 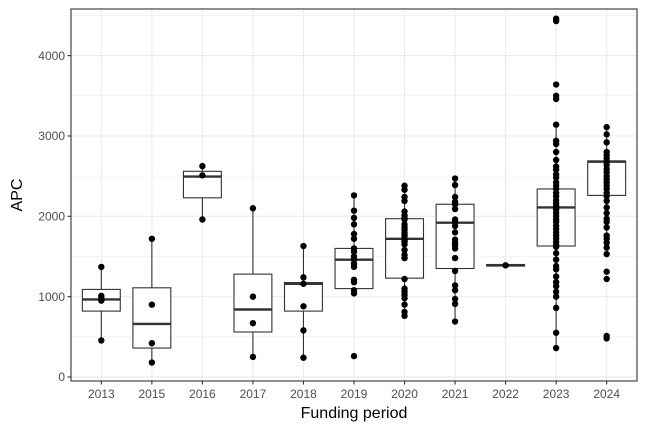 I want to click on y-tick-label: 0, so click(x=61, y=377).